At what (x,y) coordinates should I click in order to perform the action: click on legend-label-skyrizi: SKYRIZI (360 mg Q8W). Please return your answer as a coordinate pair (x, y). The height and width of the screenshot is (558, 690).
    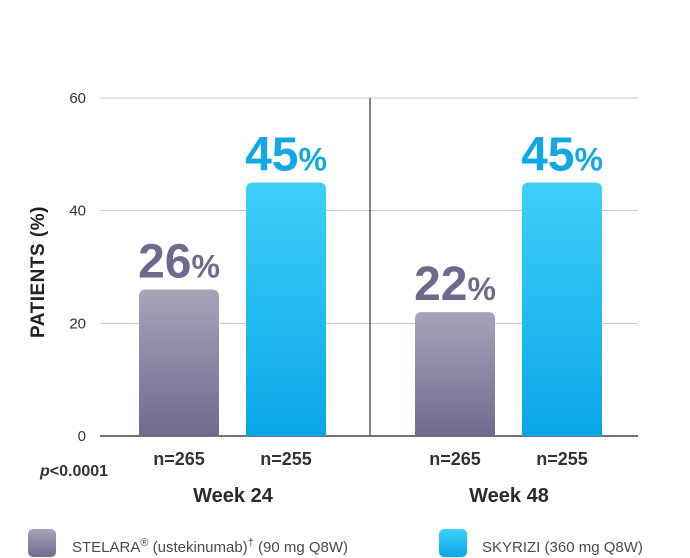
    Looking at the image, I should click on (562, 547).